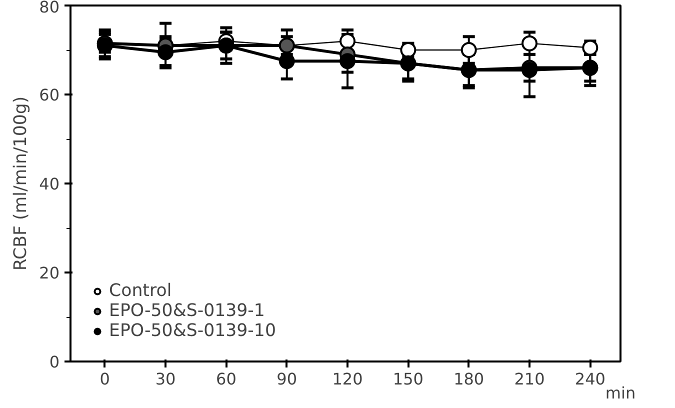  I want to click on x-tick-label: 210, so click(529, 379).